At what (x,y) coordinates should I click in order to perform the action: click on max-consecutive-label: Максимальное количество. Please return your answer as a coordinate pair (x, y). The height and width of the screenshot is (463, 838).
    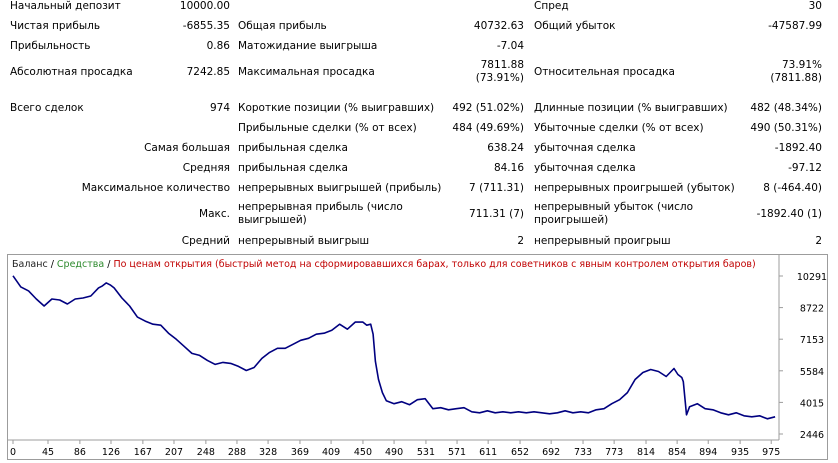
    Looking at the image, I should click on (155, 188).